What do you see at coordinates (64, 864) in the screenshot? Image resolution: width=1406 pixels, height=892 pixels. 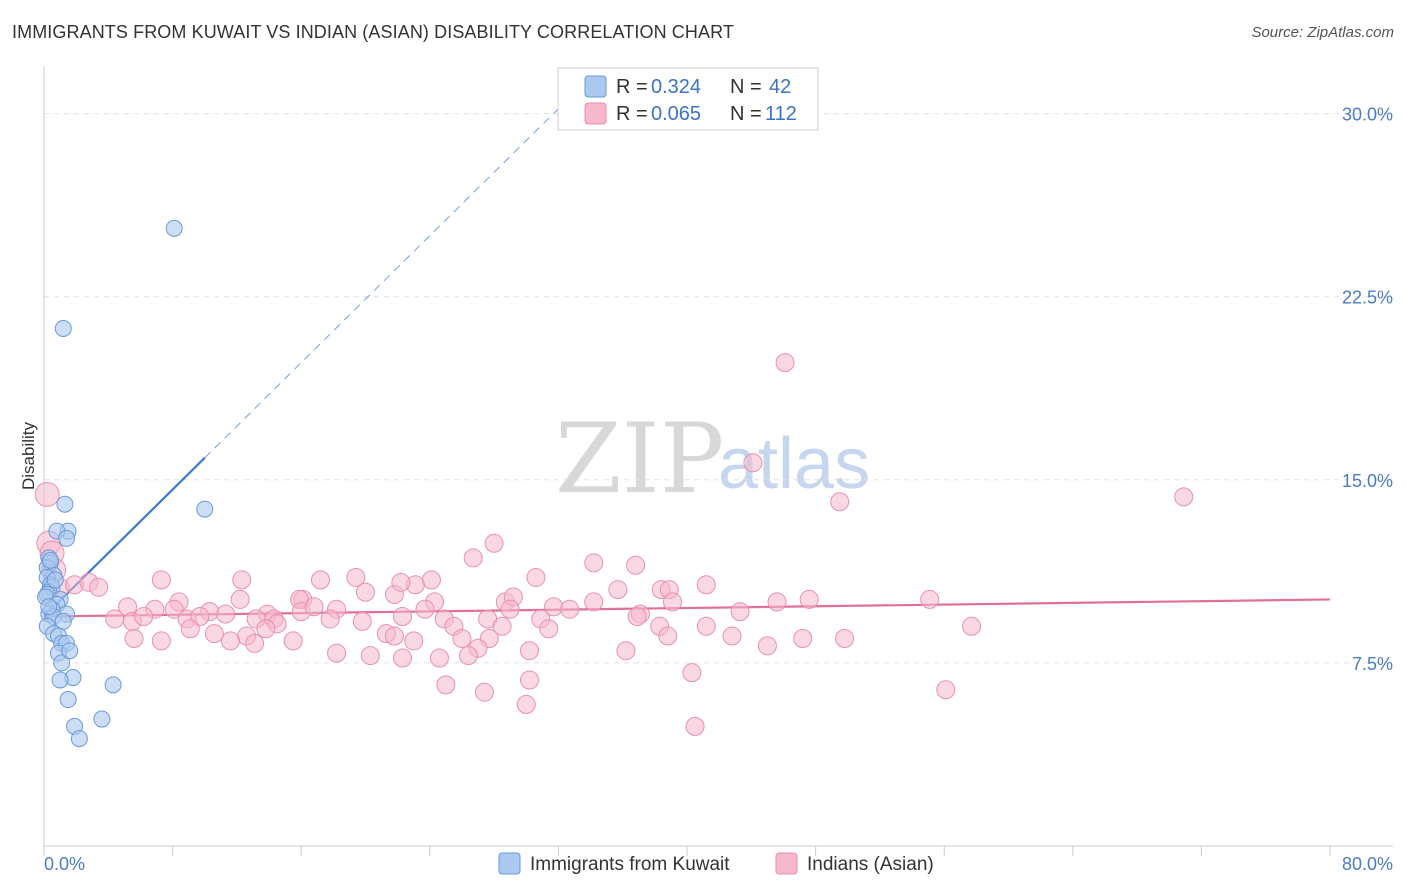 I see `x-tick-label-min: 0.0%` at bounding box center [64, 864].